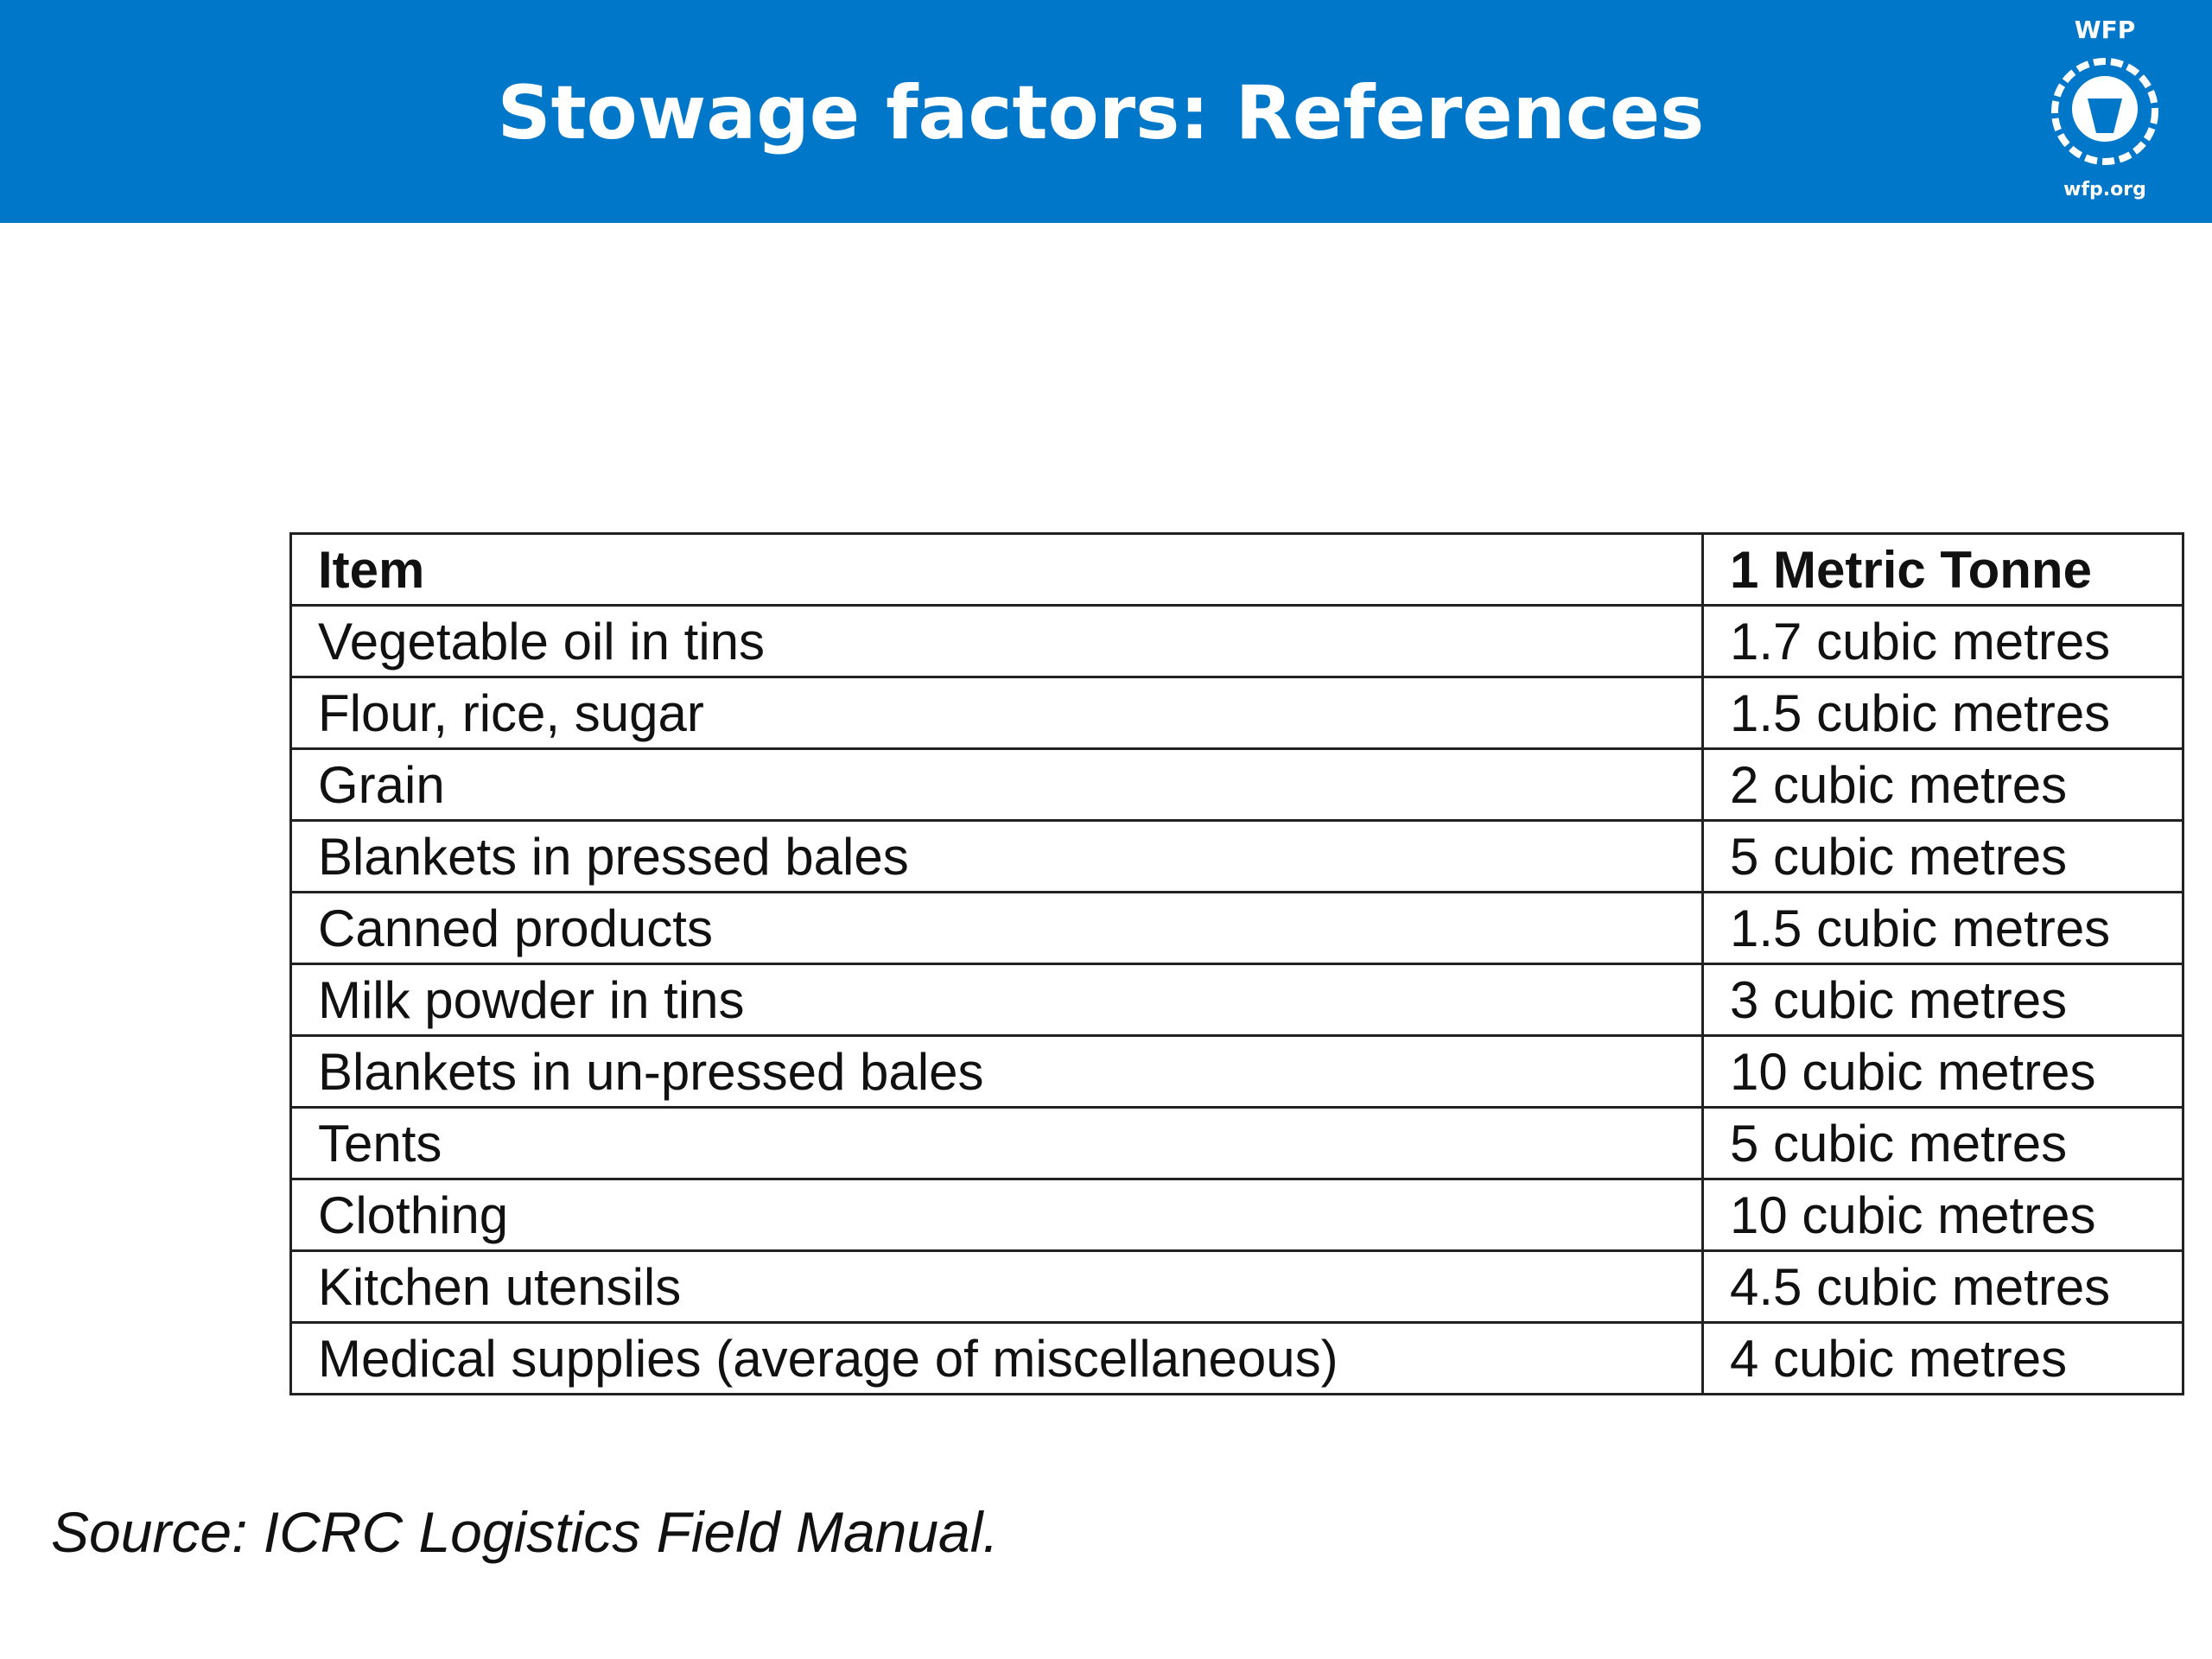 The image size is (2212, 1659). Describe the element at coordinates (1943, 1286) in the screenshot. I see `volume-cell: 4.5 cubic metres` at that location.